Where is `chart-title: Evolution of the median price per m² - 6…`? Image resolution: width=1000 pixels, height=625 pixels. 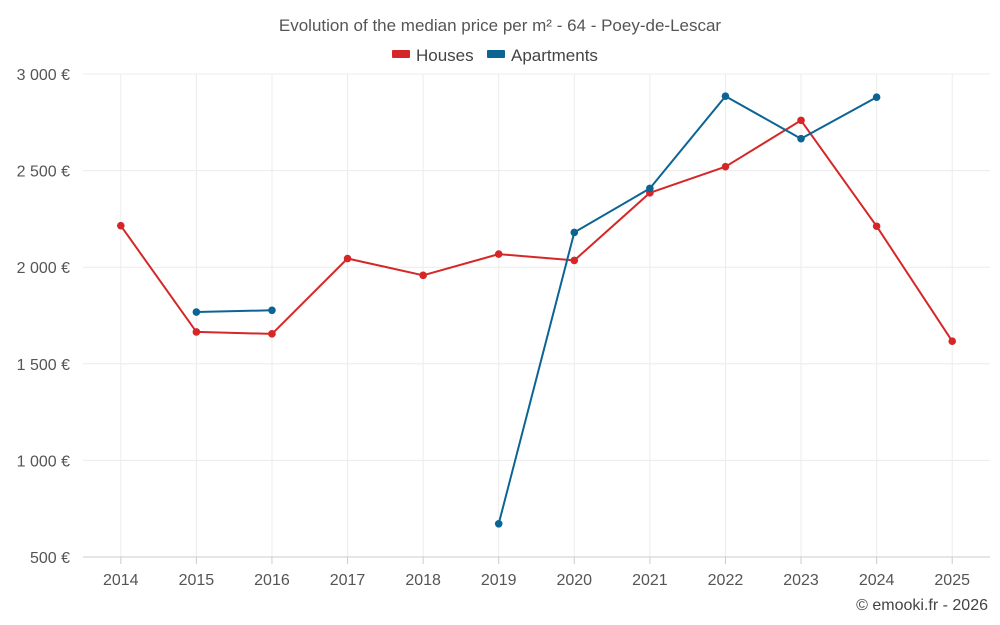
chart-title: Evolution of the median price per m² - 6… is located at coordinates (500, 25).